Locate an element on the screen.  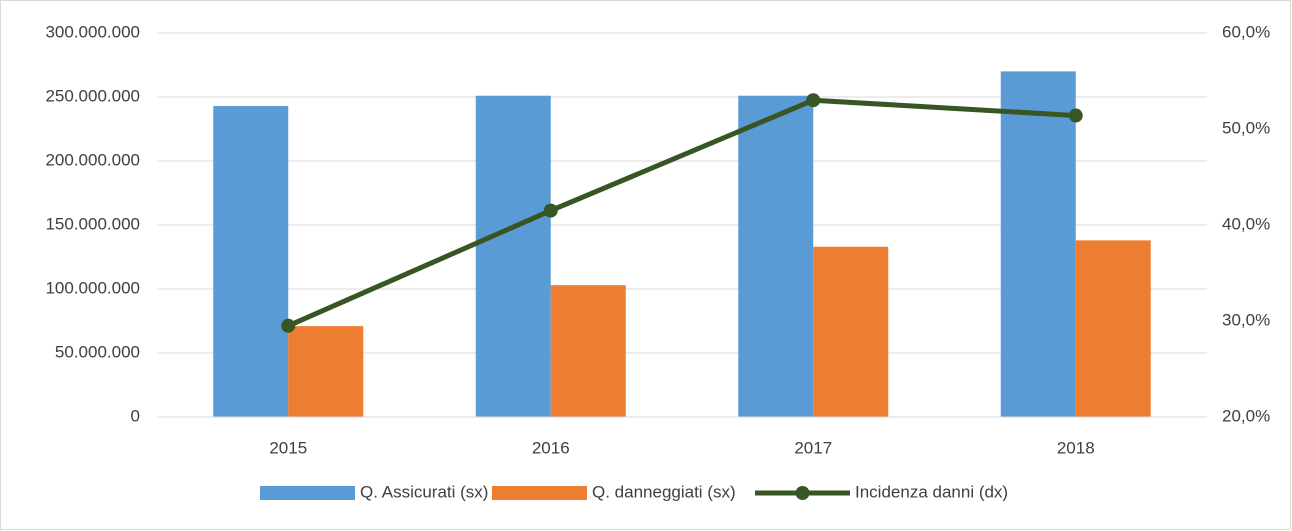
x-tick-label: 2016 is located at coordinates (551, 447).